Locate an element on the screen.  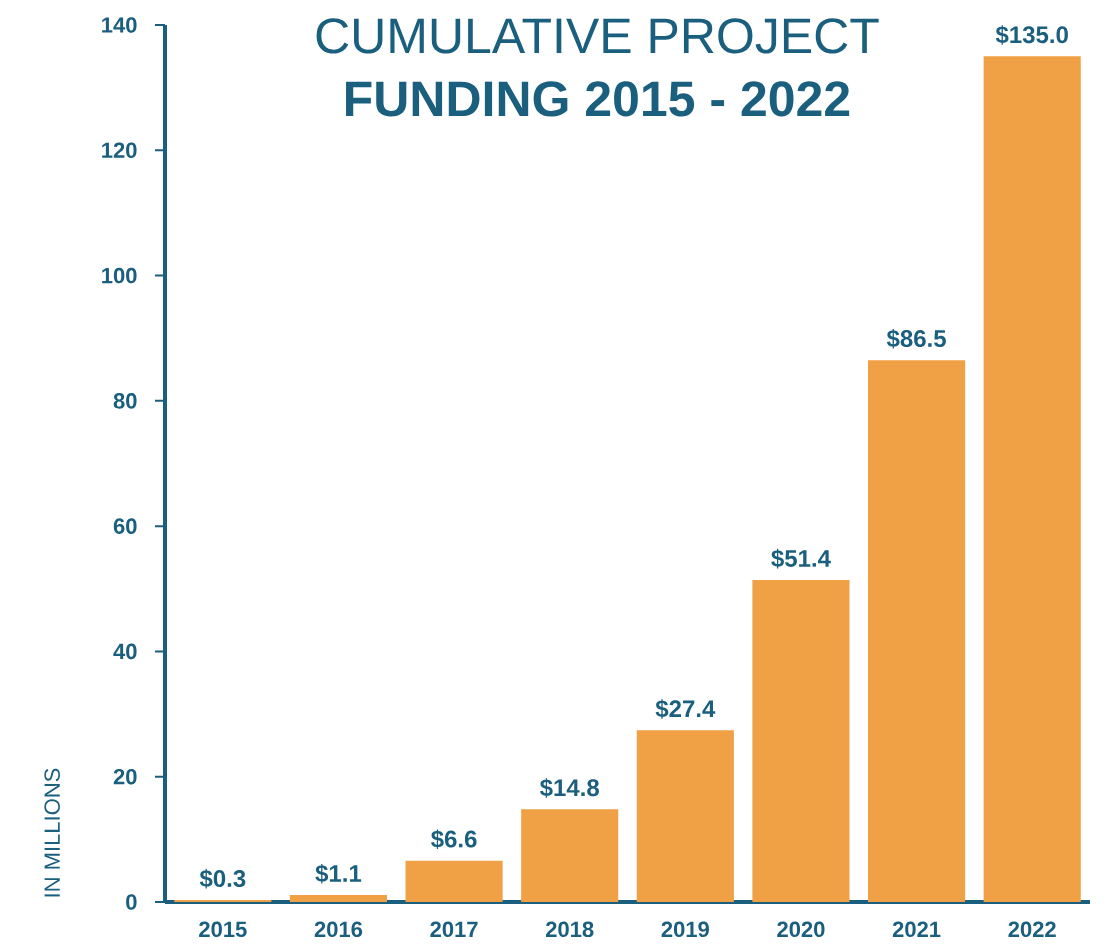
y-tick-label: 20 is located at coordinates (125, 776).